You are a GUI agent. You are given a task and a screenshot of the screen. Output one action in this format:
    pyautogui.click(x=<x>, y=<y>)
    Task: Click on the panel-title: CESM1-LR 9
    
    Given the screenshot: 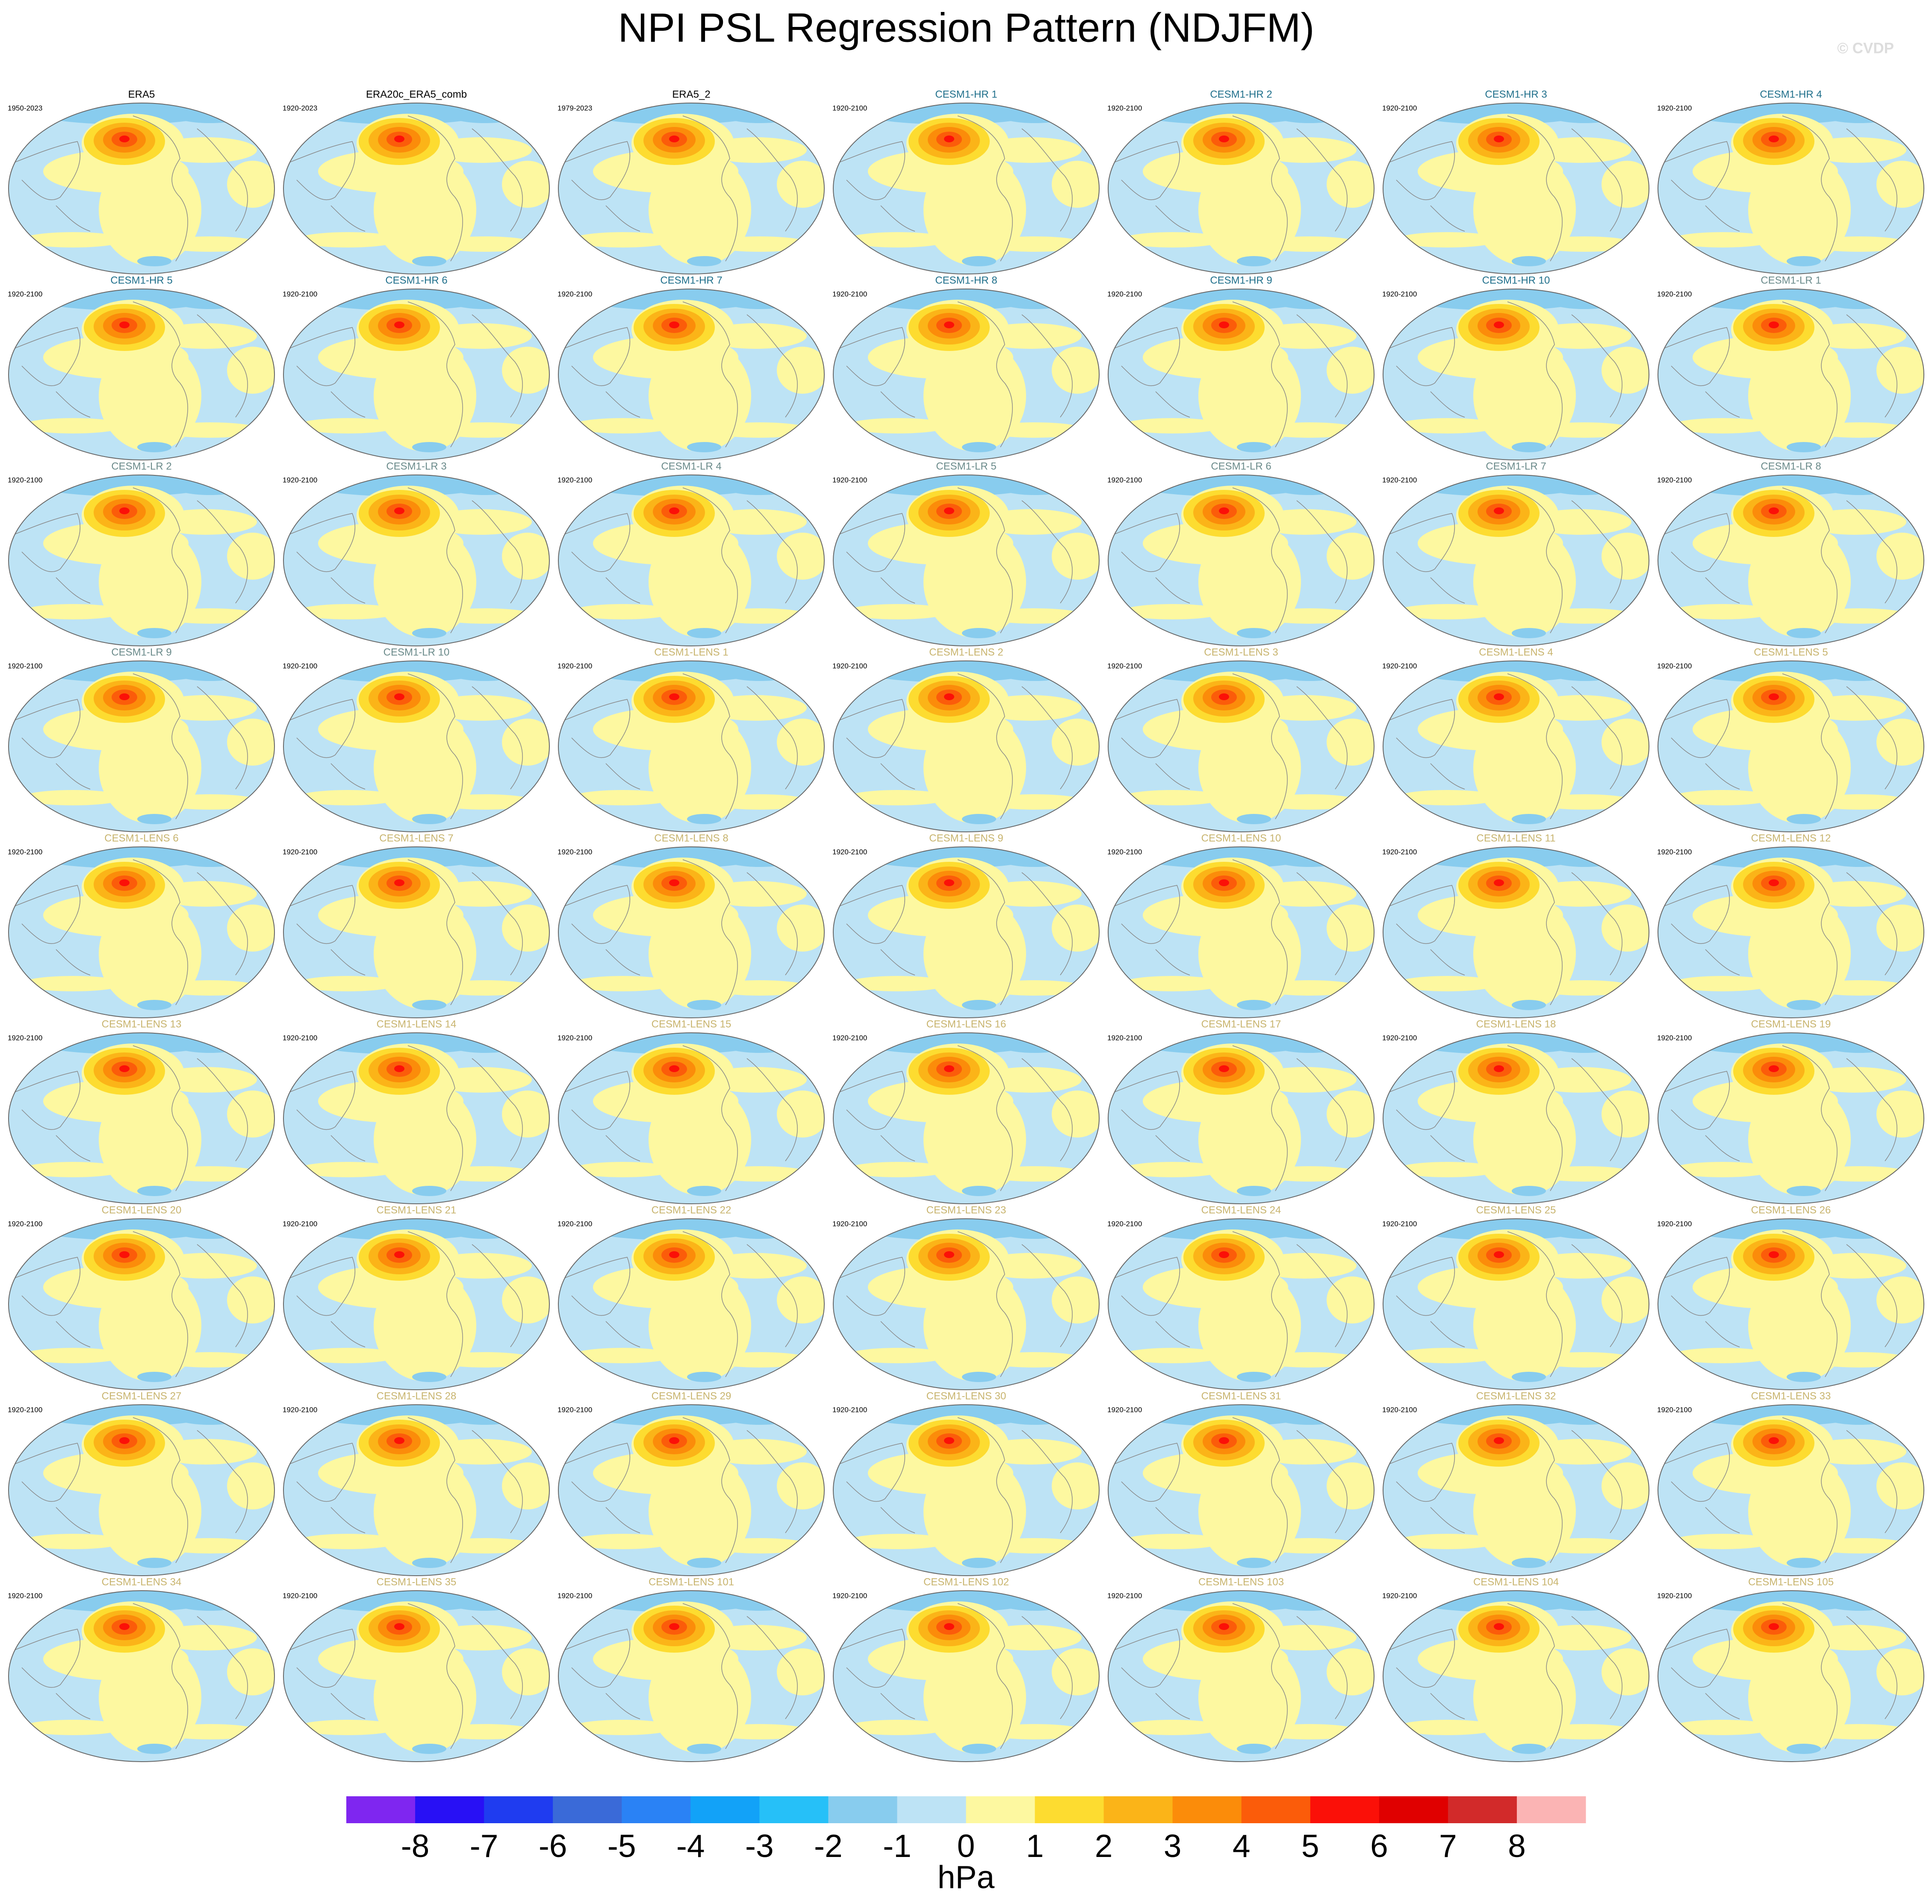 What is the action you would take?
    pyautogui.click(x=141, y=652)
    